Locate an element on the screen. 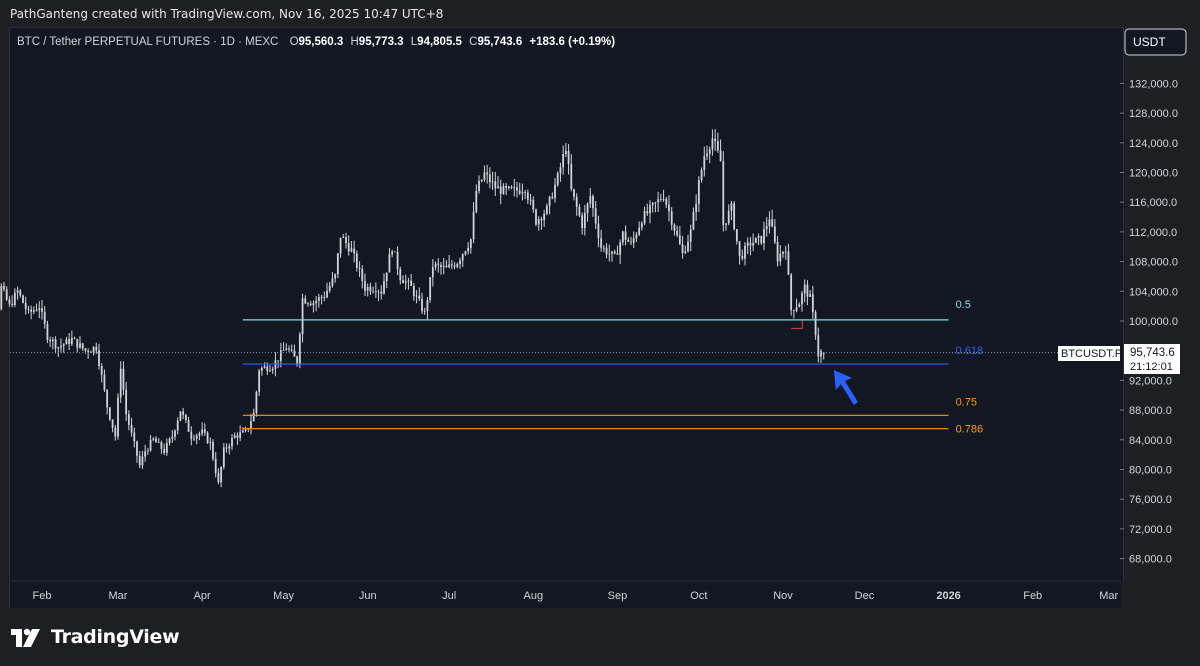 The image size is (1200, 666). price-tick: 112,000.0 is located at coordinates (1148, 233).